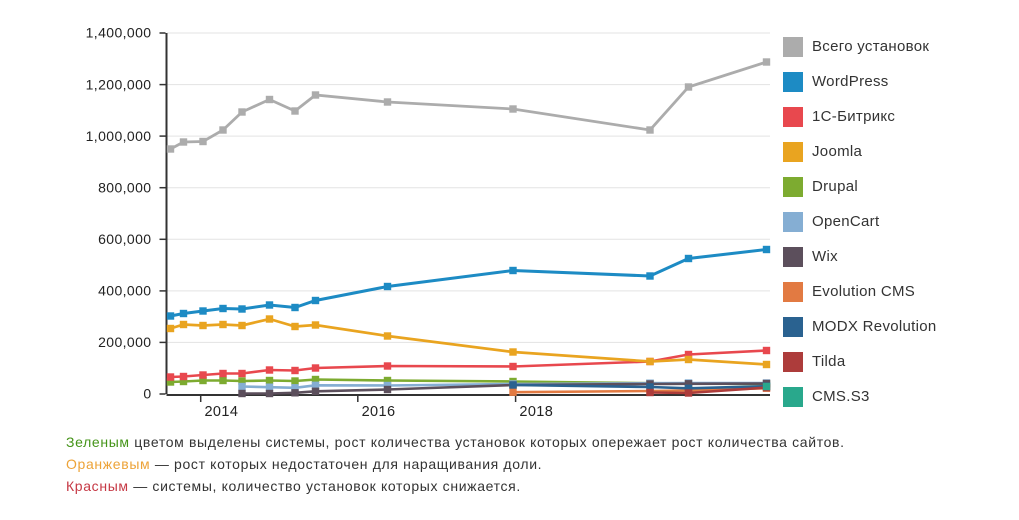  What do you see at coordinates (119, 136) in the screenshot?
I see `svg-text: 1,000,000` at bounding box center [119, 136].